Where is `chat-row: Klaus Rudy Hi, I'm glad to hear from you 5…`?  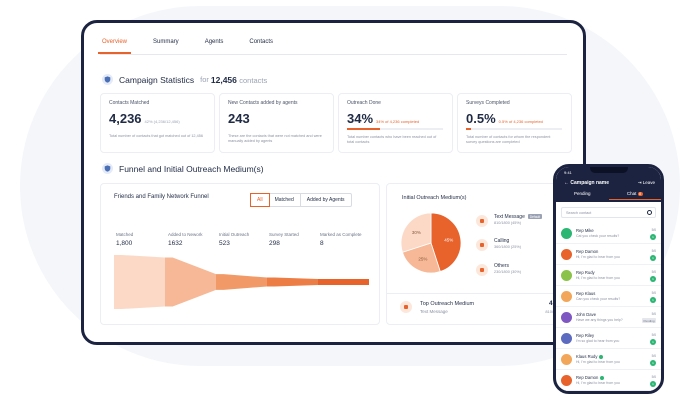 chat-row: Klaus Rudy Hi, I'm glad to hear from you 5… is located at coordinates (608, 359).